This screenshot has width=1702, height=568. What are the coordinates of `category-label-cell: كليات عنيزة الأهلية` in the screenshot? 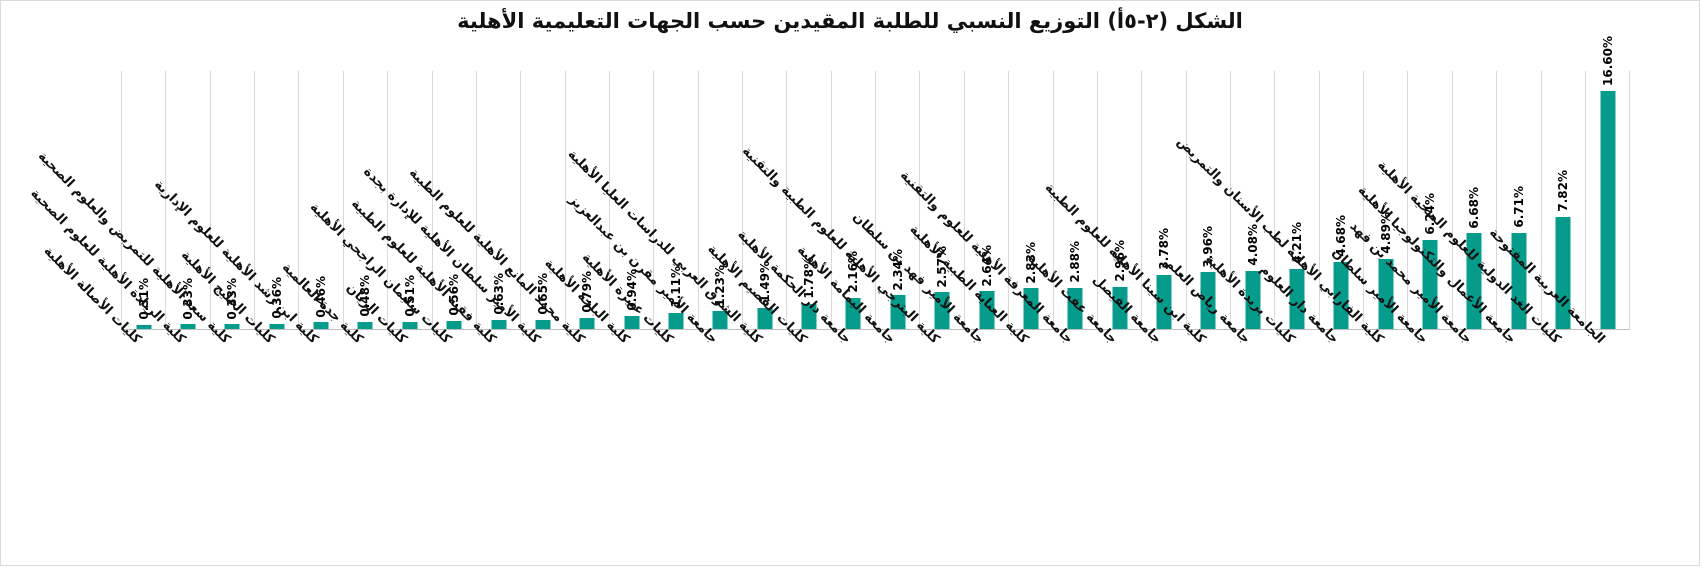 It's located at (638, 407).